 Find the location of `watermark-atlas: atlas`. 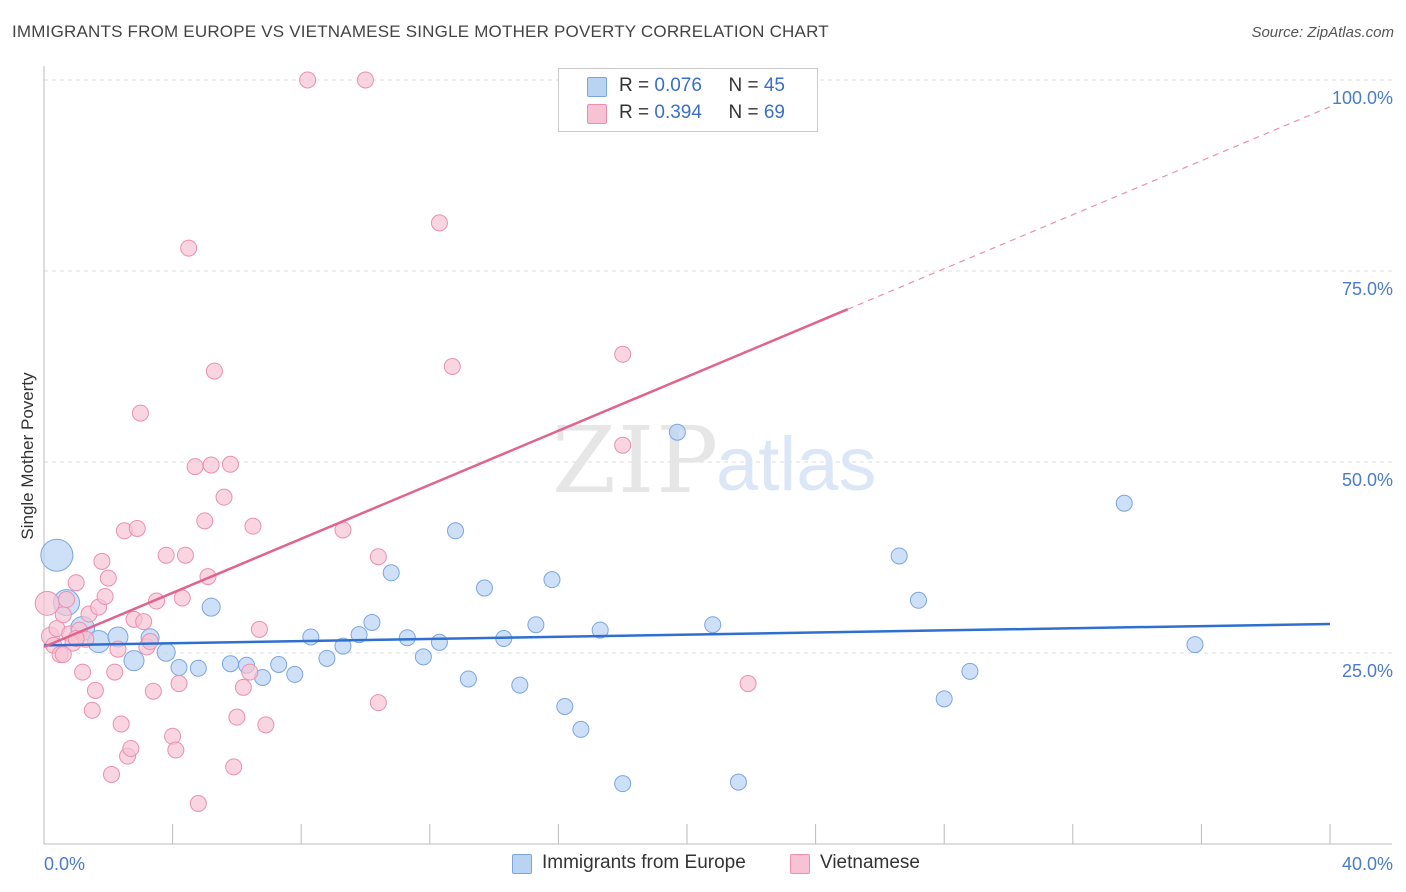

watermark-atlas: atlas is located at coordinates (796, 464).